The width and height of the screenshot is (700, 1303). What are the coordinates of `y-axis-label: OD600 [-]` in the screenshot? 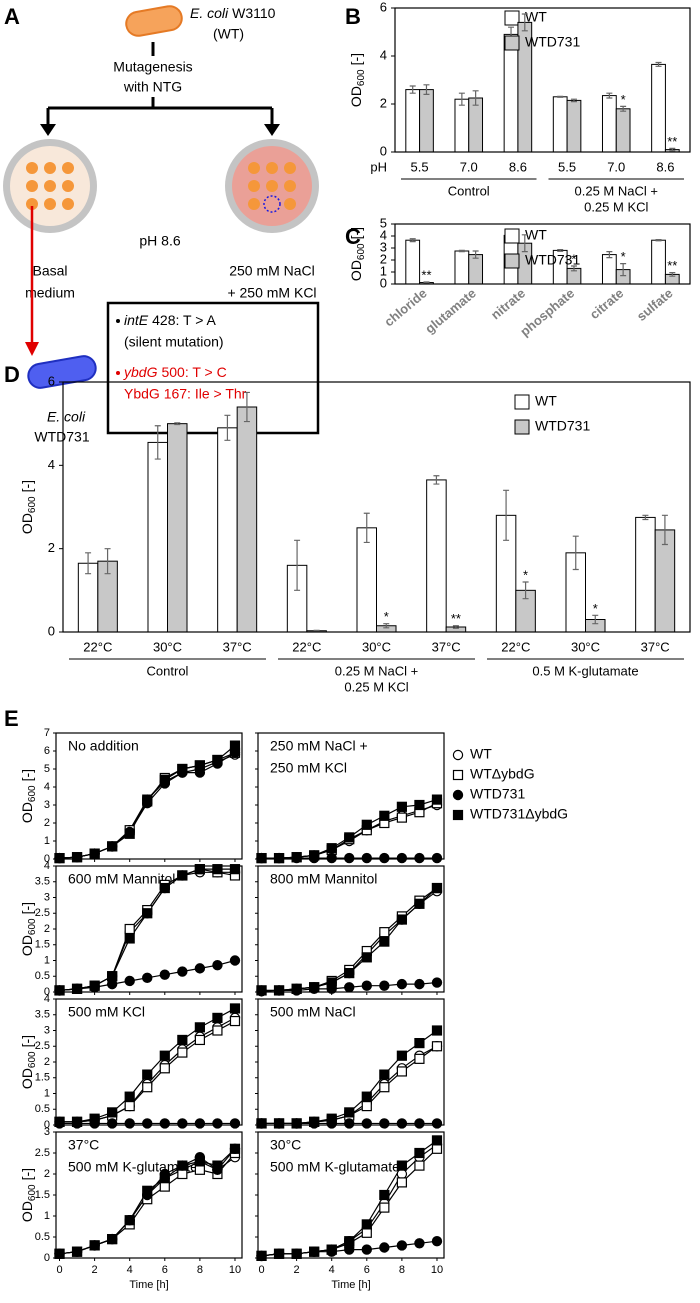 It's located at (28, 507).